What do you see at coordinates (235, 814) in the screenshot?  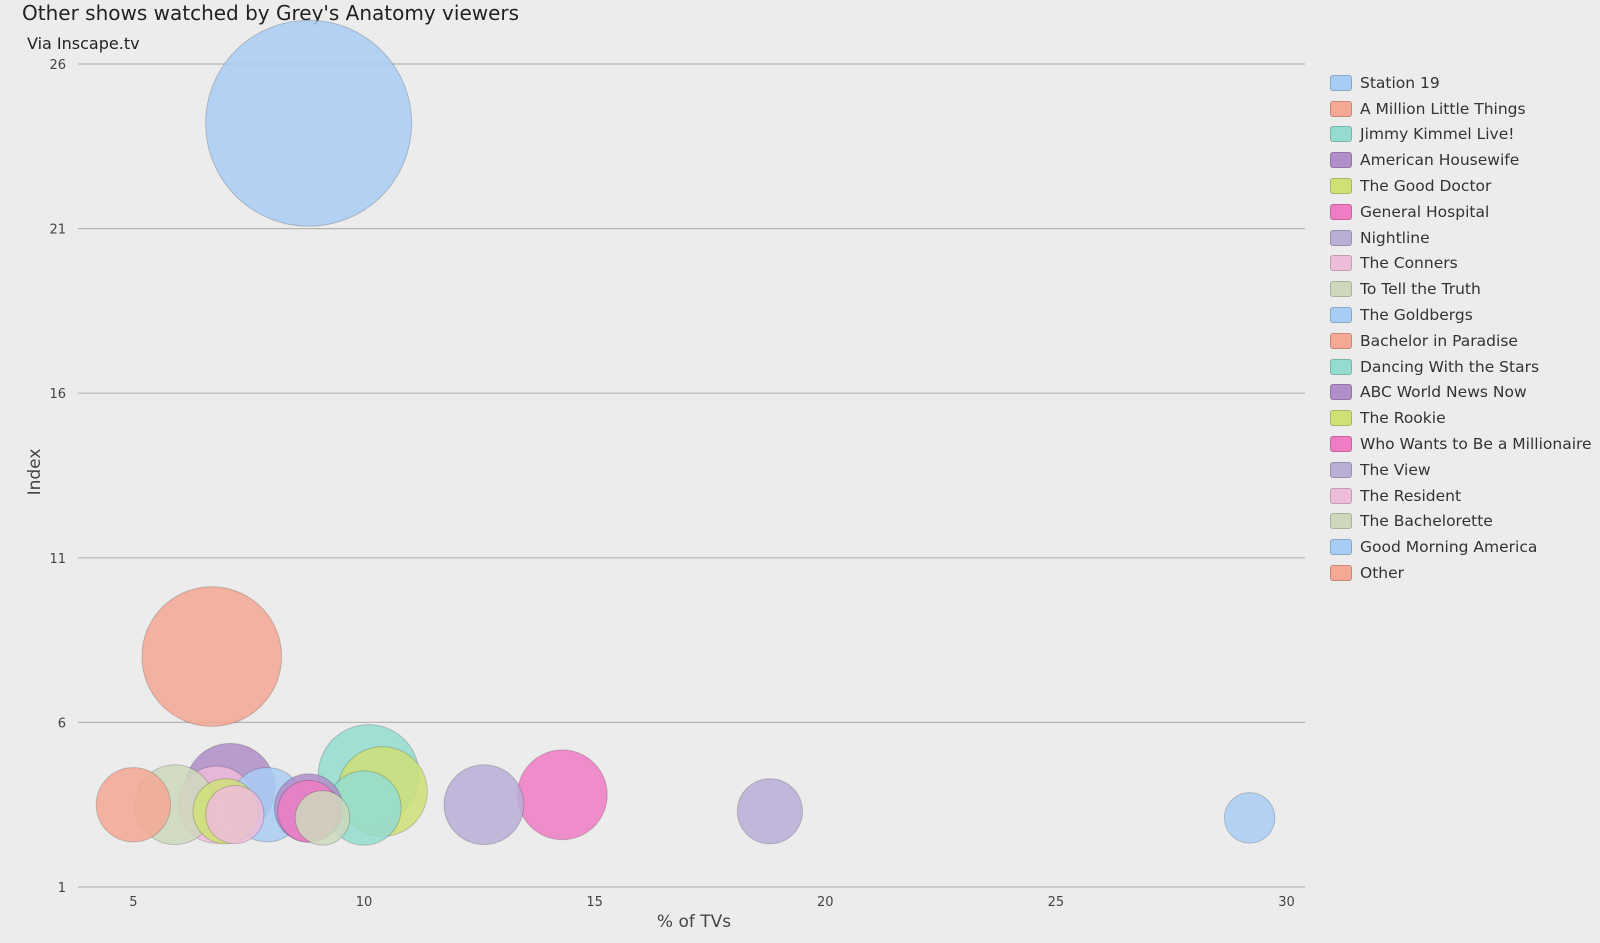 I see `bubble-the-resident: The Resident` at bounding box center [235, 814].